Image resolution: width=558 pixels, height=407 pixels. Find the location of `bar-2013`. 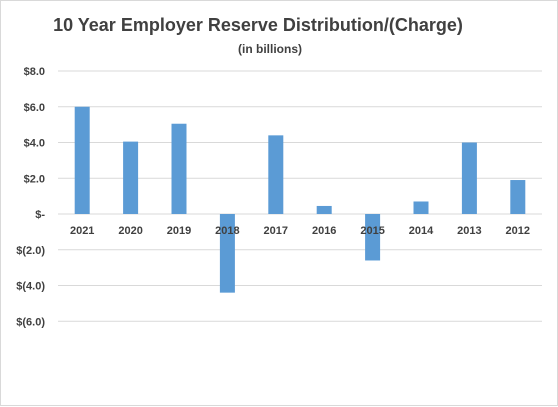

bar-2013 is located at coordinates (469, 178).